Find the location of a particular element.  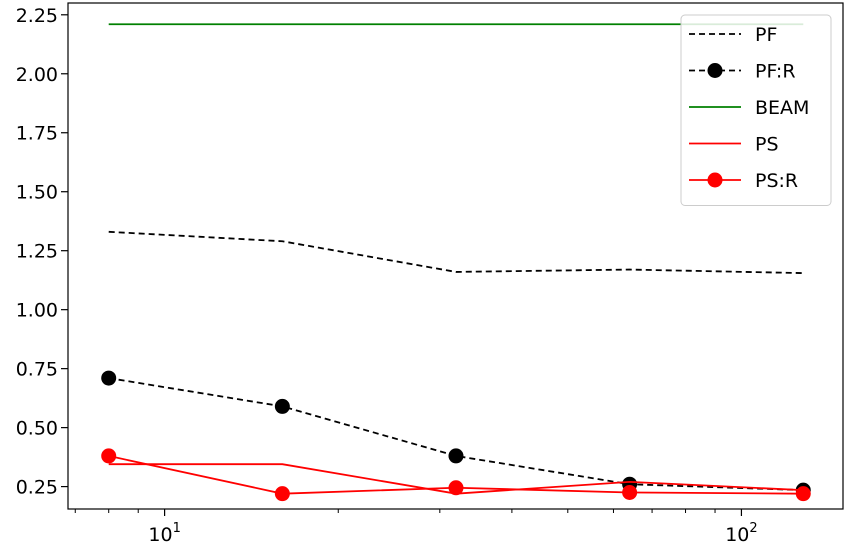

x-tick-label: 10¹ is located at coordinates (164, 533).